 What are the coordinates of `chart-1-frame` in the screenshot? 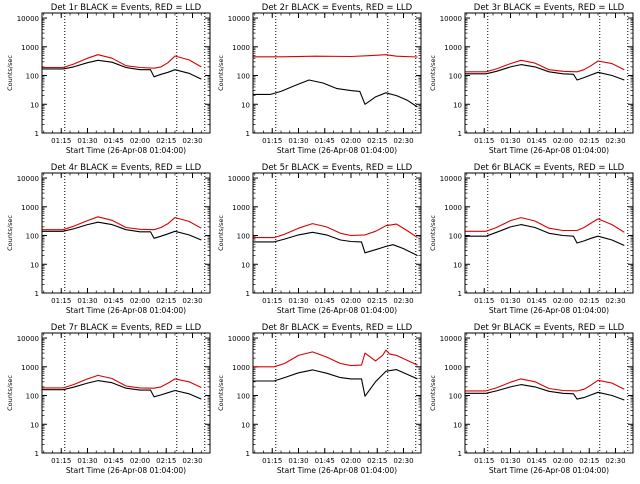 It's located at (126, 73).